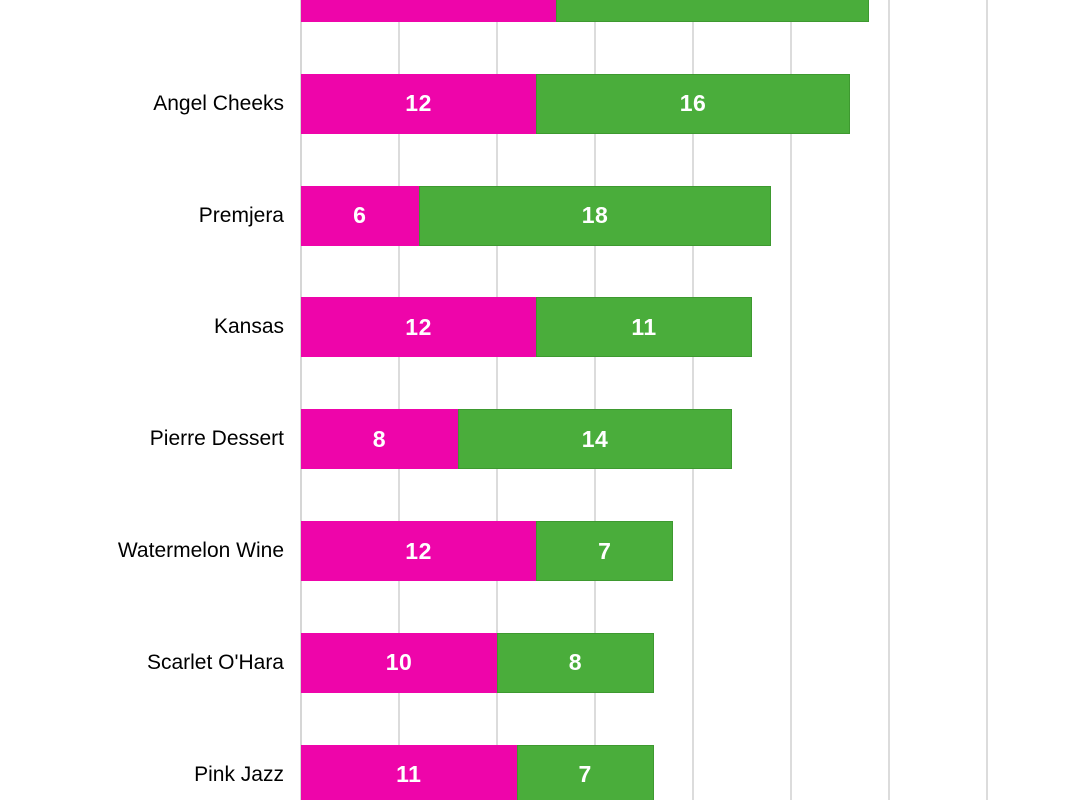 This screenshot has height=800, width=1080. What do you see at coordinates (301, 400) in the screenshot?
I see `category-axis-line` at bounding box center [301, 400].